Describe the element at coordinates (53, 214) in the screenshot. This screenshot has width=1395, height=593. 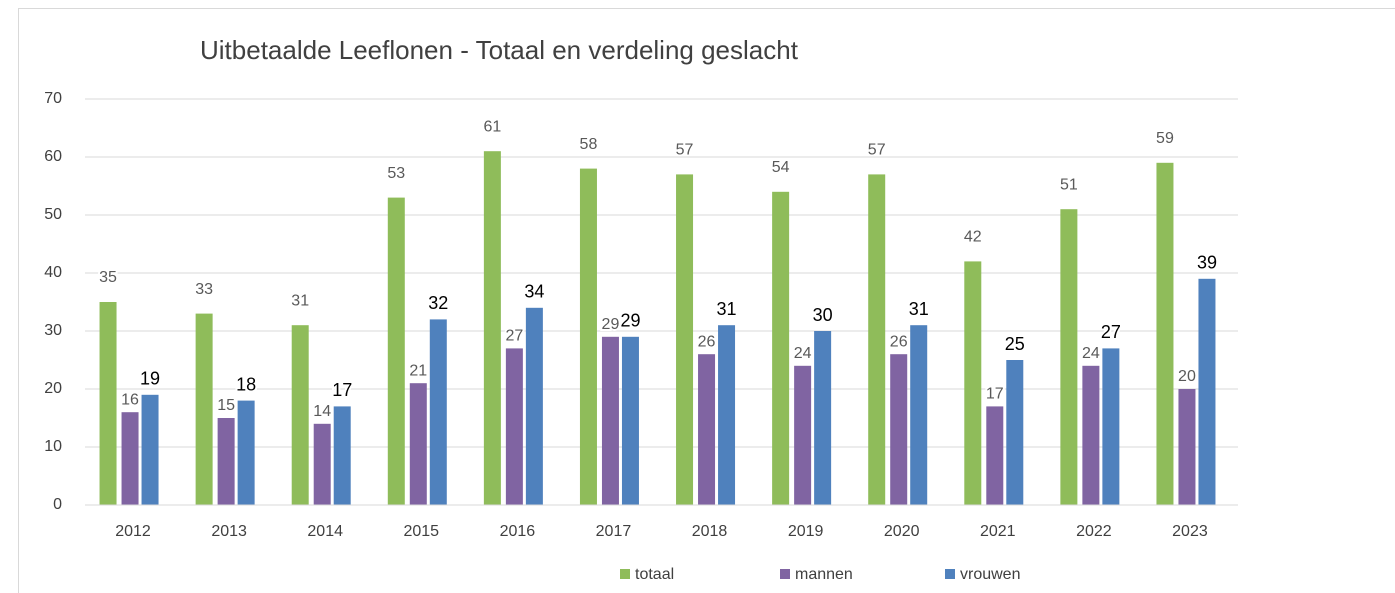
I see `y-tick-label: 50` at that location.